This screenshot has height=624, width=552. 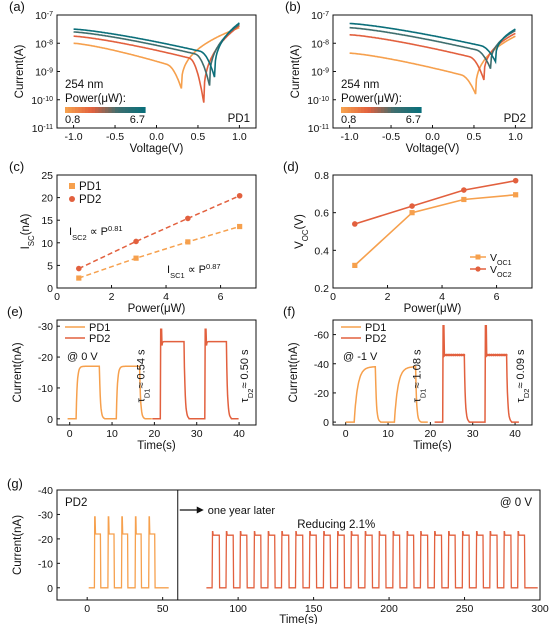 I want to click on x-tick-label: -1.0, so click(x=350, y=137).